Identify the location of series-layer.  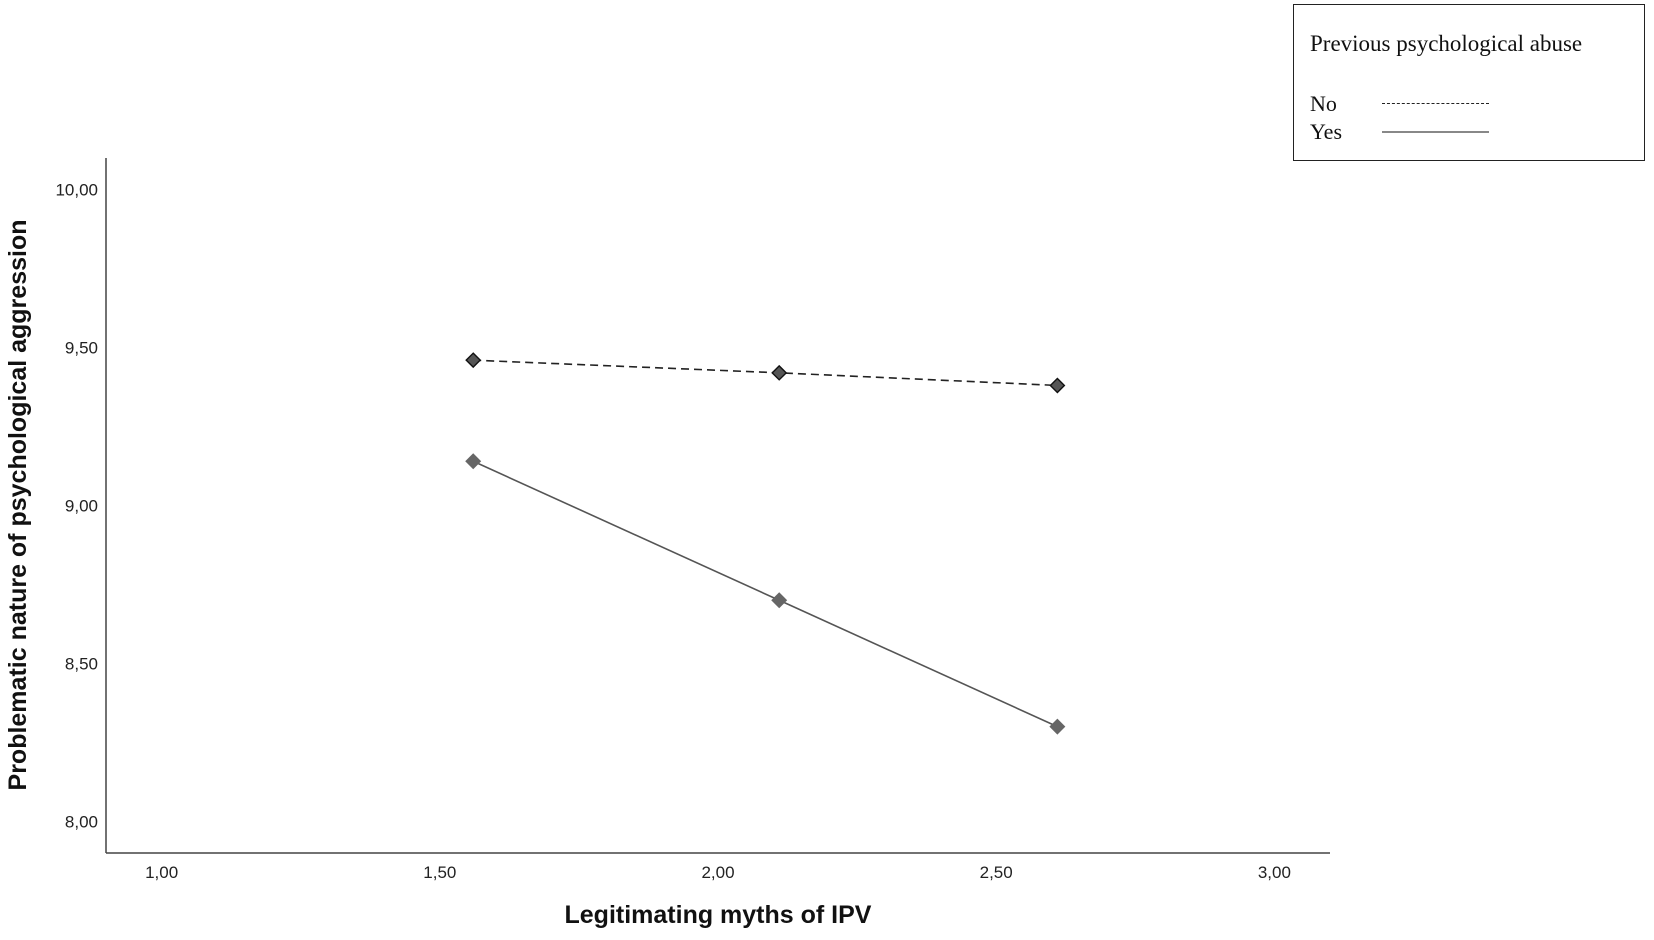
(765, 543).